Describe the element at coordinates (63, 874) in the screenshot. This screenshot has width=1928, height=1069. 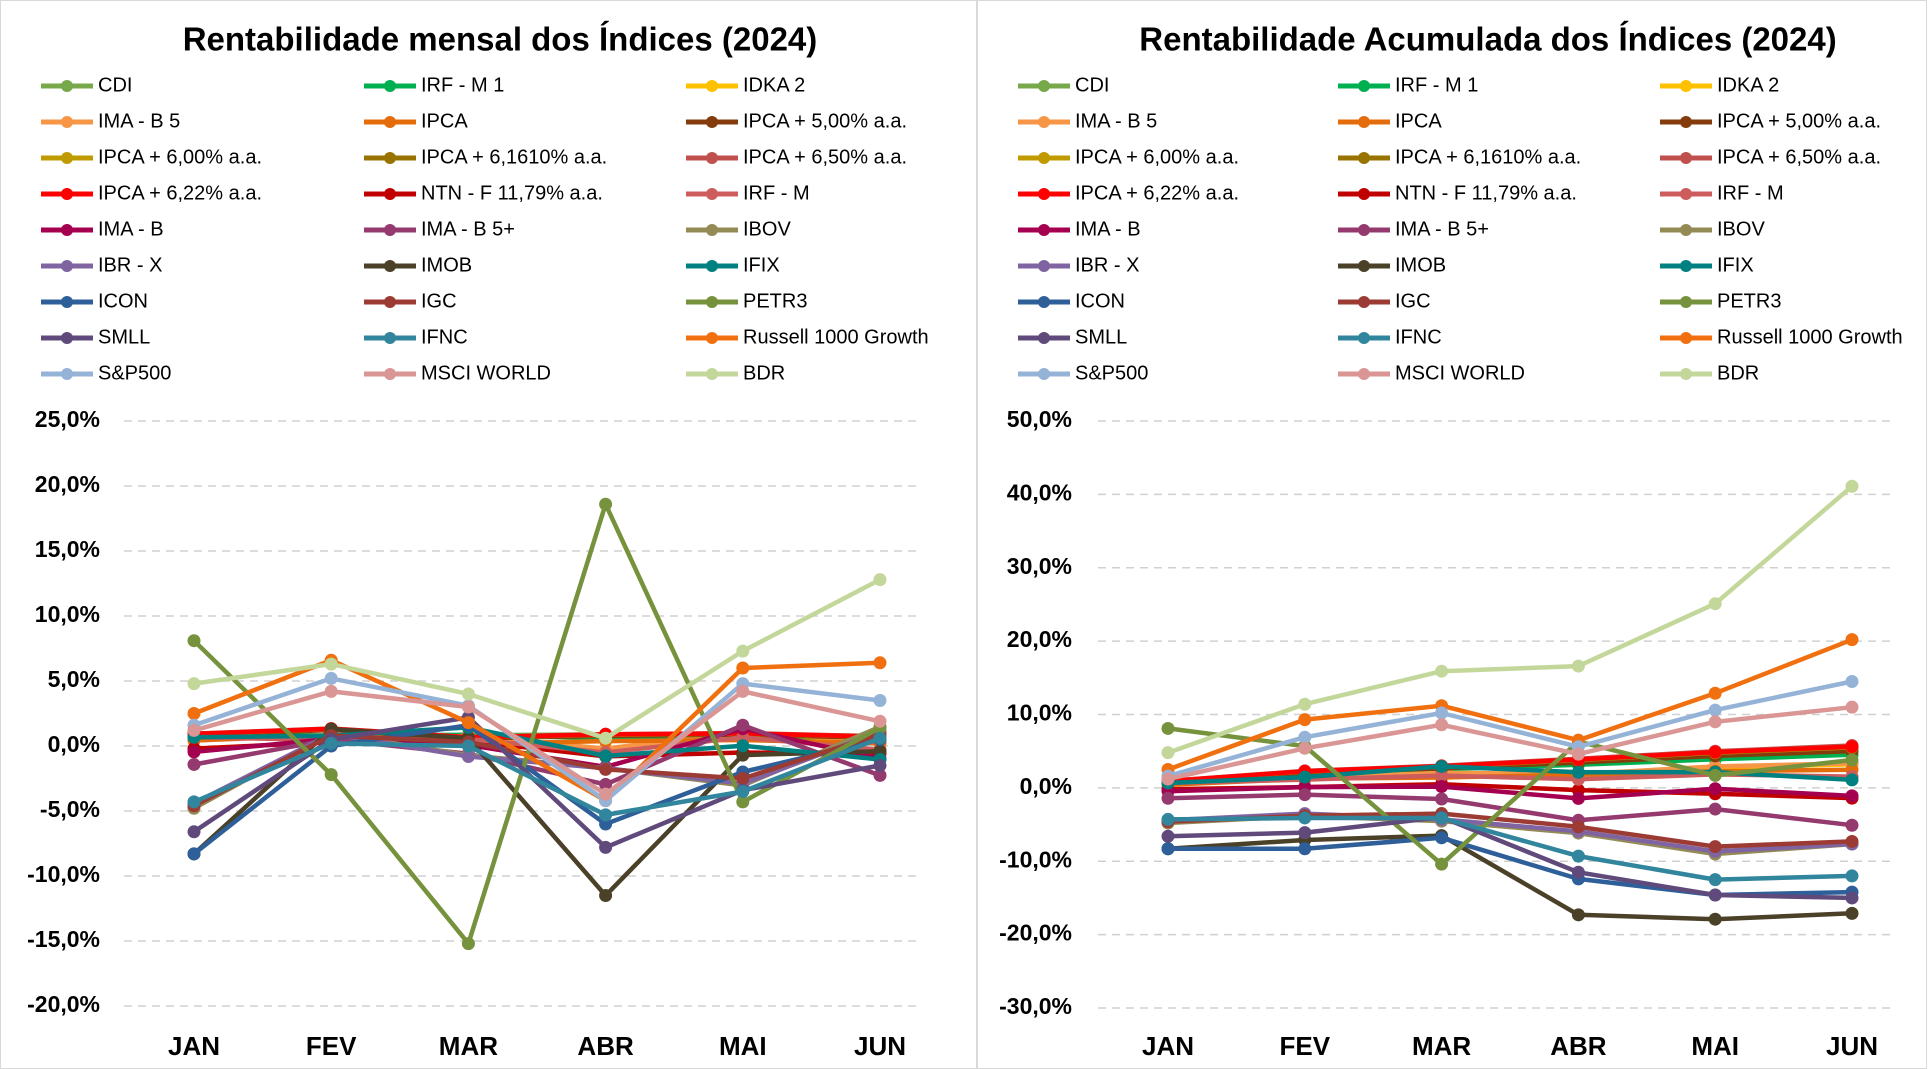
I see `y-tick-label: -10,0%` at that location.